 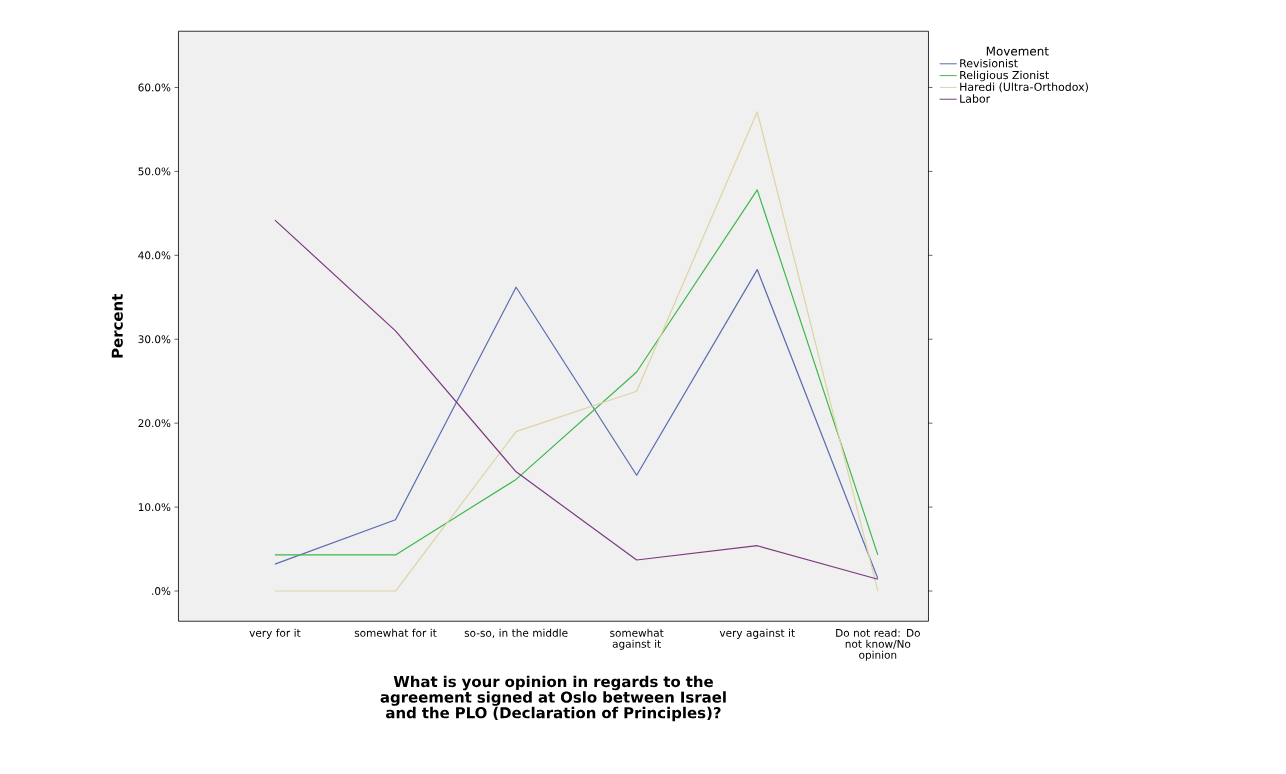 What do you see at coordinates (161, 591) in the screenshot?
I see `y-tick-label: .0%` at bounding box center [161, 591].